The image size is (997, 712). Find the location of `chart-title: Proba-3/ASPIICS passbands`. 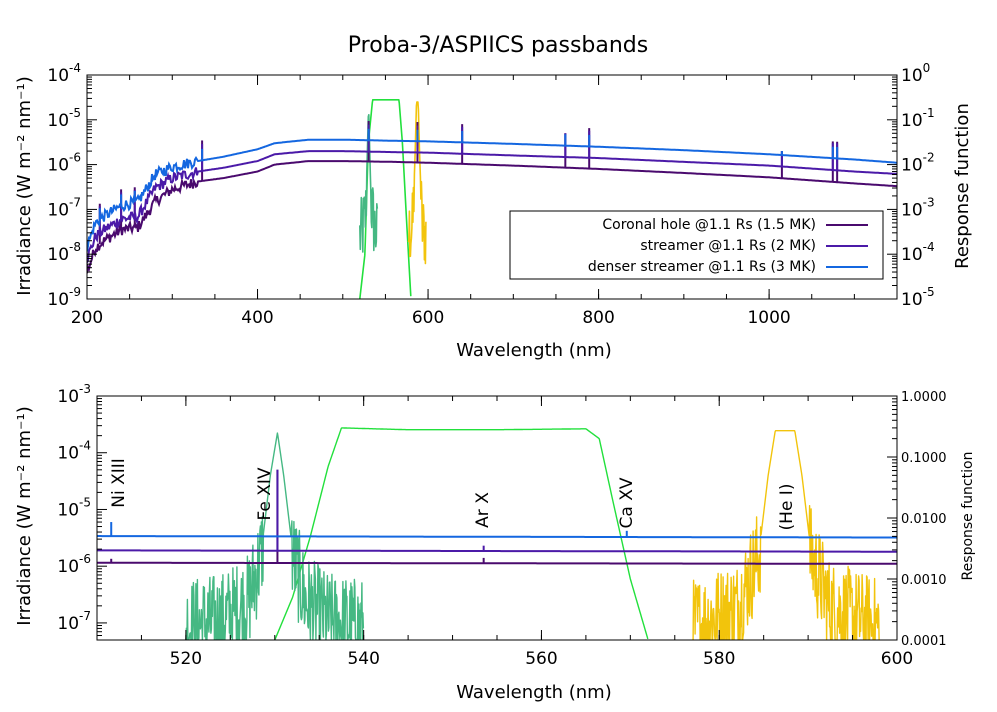

chart-title: Proba-3/ASPIICS passbands is located at coordinates (498, 45).